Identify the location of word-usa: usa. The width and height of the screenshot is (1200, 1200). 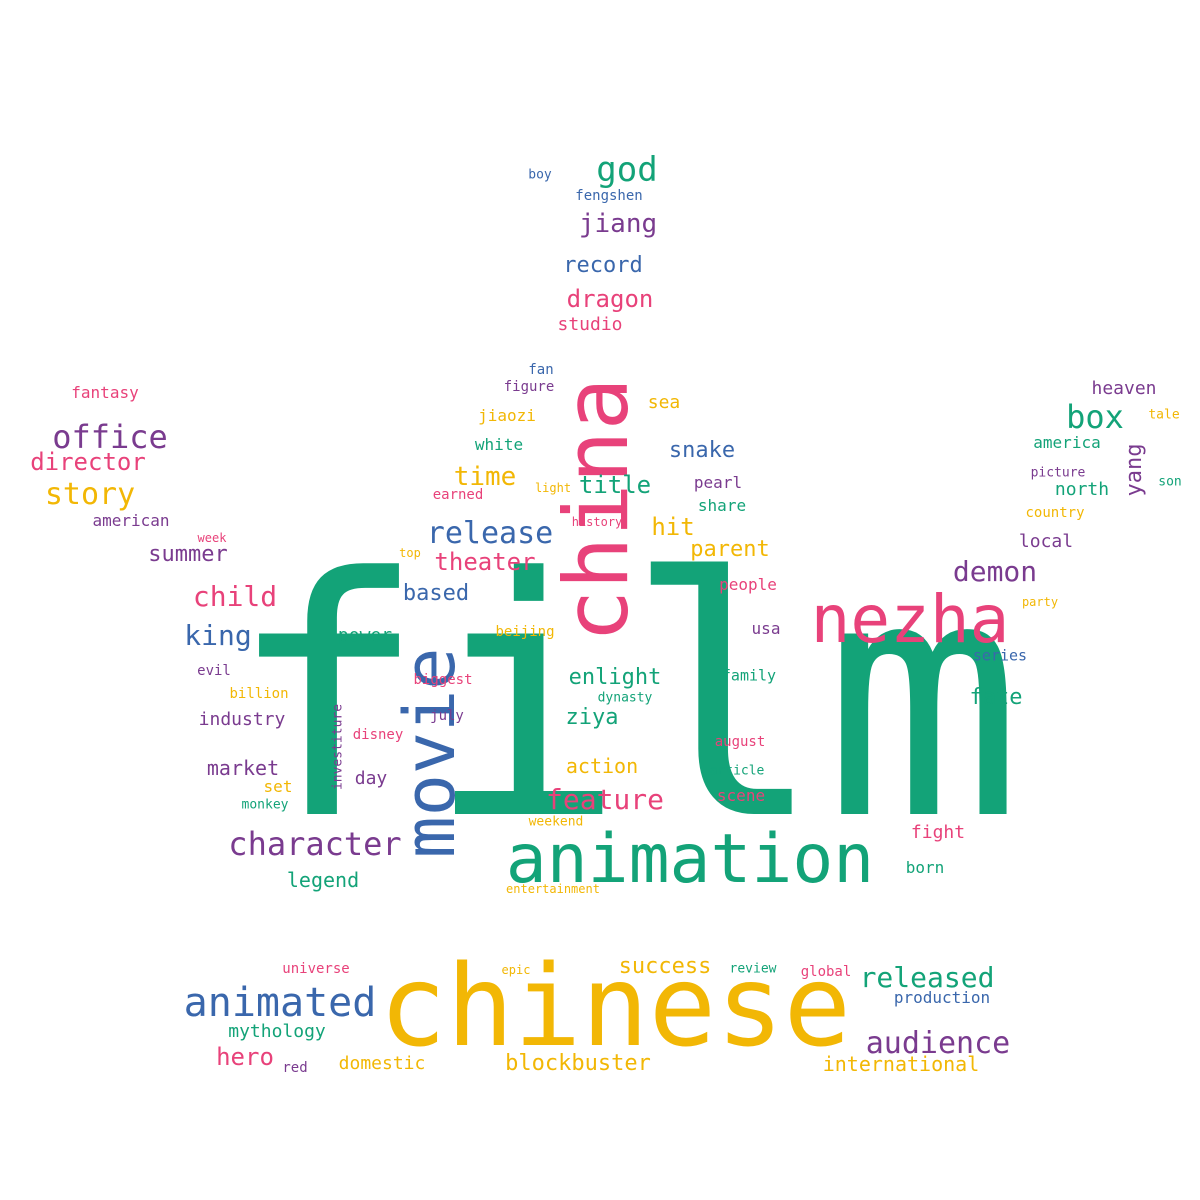
(766, 628).